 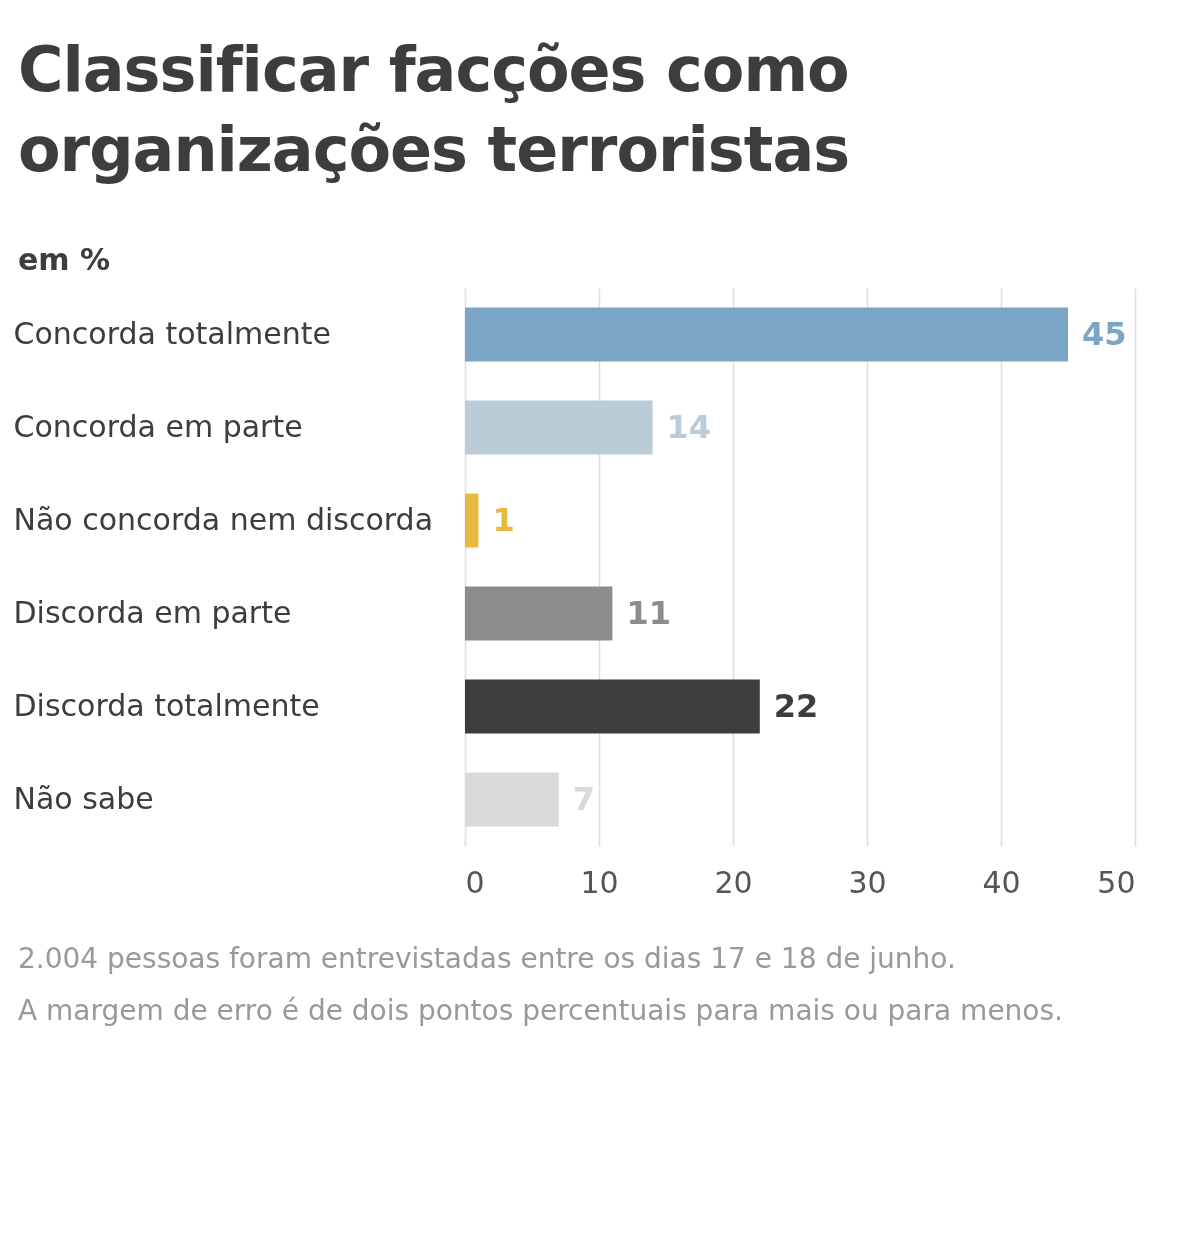 What do you see at coordinates (223, 519) in the screenshot?
I see `y-tick-label: Não concorda nem discorda` at bounding box center [223, 519].